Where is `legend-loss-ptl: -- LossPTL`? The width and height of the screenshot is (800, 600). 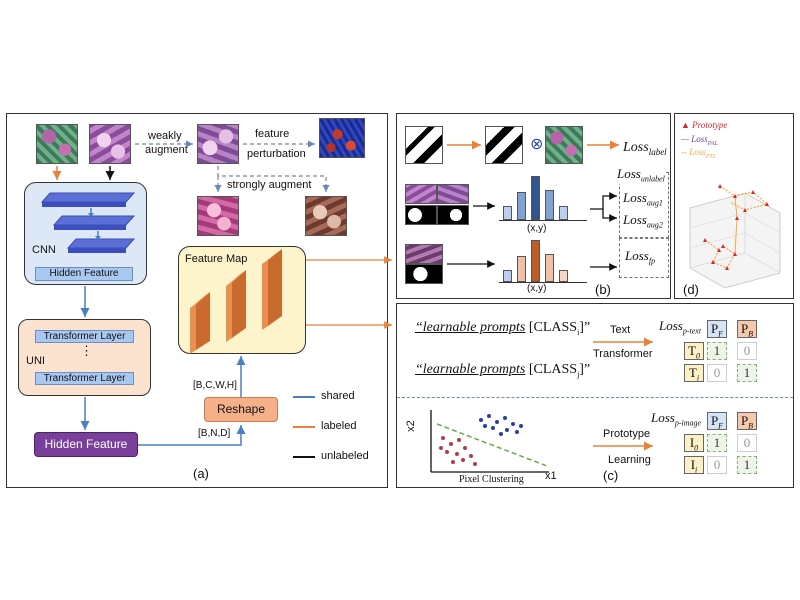 legend-loss-ptl: -- LossPTL is located at coordinates (699, 153).